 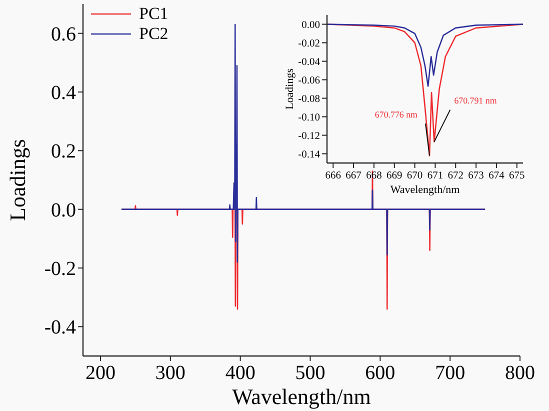 What do you see at coordinates (414, 176) in the screenshot?
I see `x-tick-label: 670` at bounding box center [414, 176].